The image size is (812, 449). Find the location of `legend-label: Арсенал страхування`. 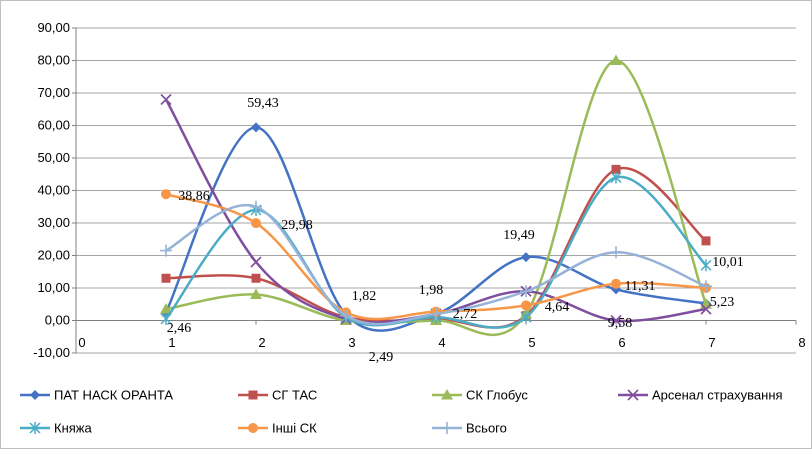

legend-label: Арсенал страхування is located at coordinates (717, 395).